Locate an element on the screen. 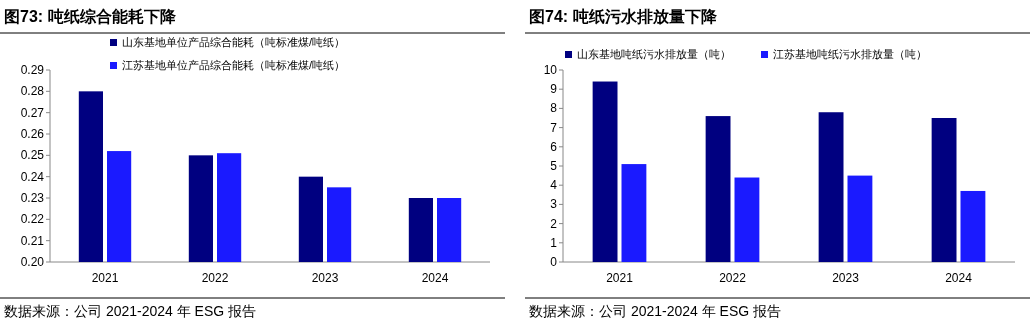 The height and width of the screenshot is (324, 1032). y-tick-label: 0.23 is located at coordinates (32, 198).